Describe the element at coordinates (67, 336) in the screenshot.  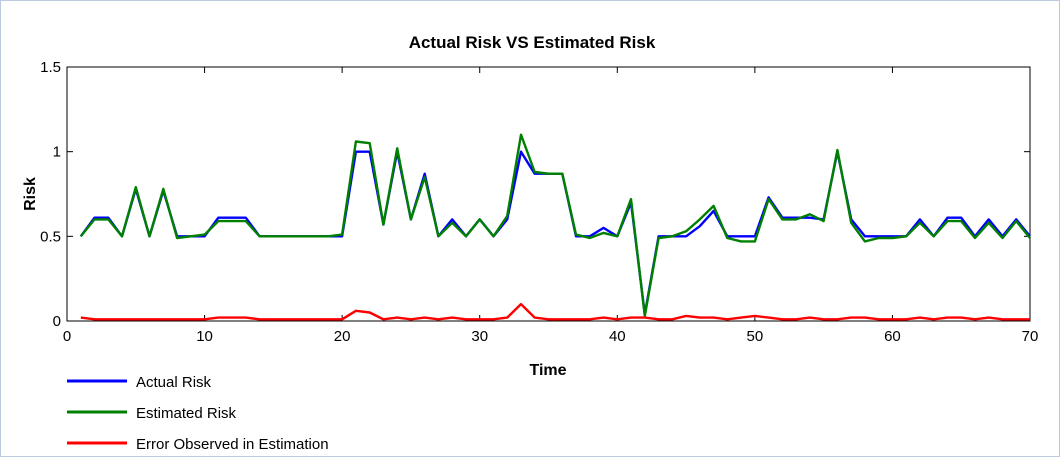
I see `x-tick-label: 0` at that location.